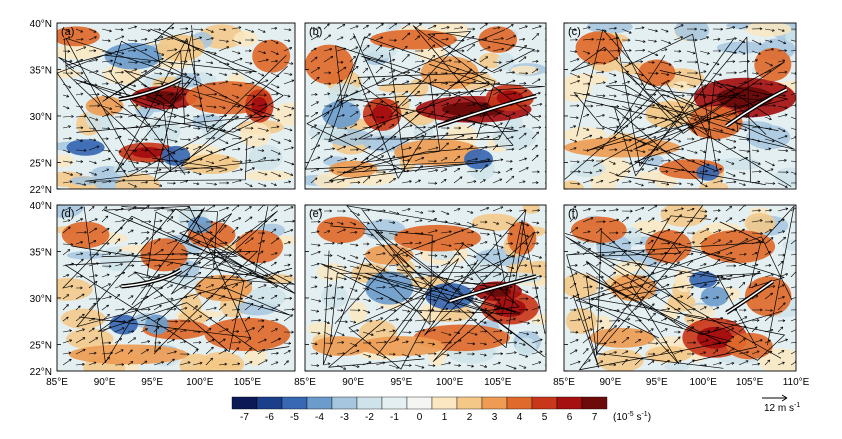 The image size is (842, 439). I want to click on colorbar-tick-label: -1, so click(394, 417).